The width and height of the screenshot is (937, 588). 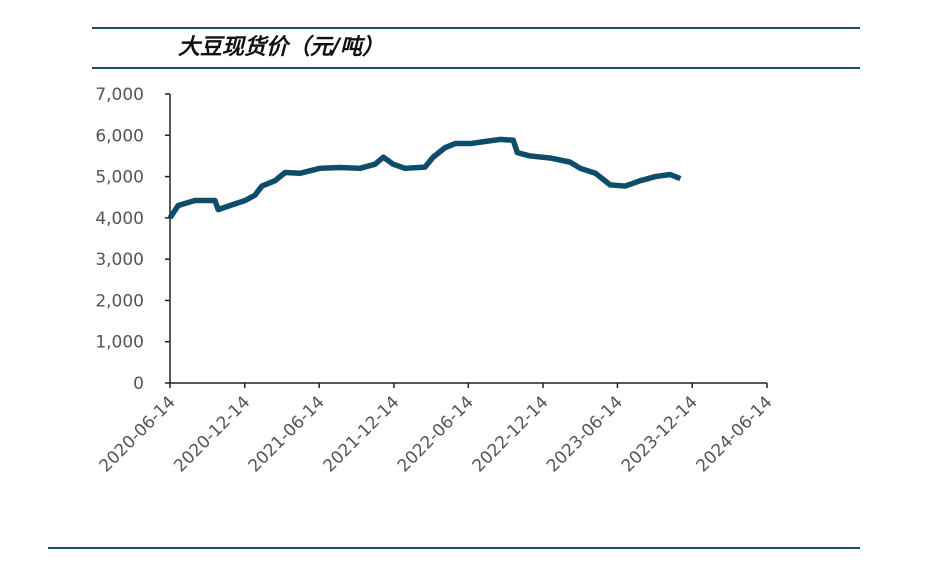 What do you see at coordinates (585, 434) in the screenshot?
I see `x-tick-label: 2023-06-14` at bounding box center [585, 434].